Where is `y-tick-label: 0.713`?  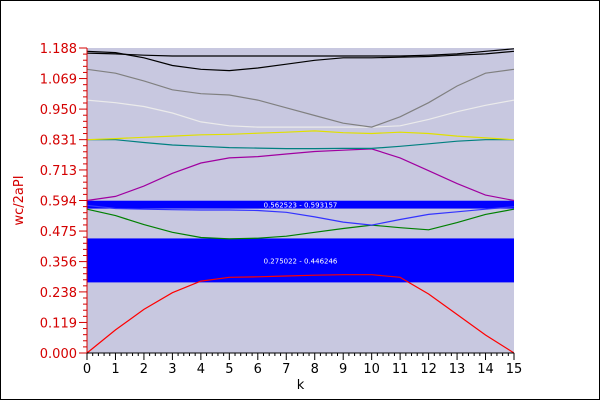
y-tick-label: 0.713 is located at coordinates (58, 171).